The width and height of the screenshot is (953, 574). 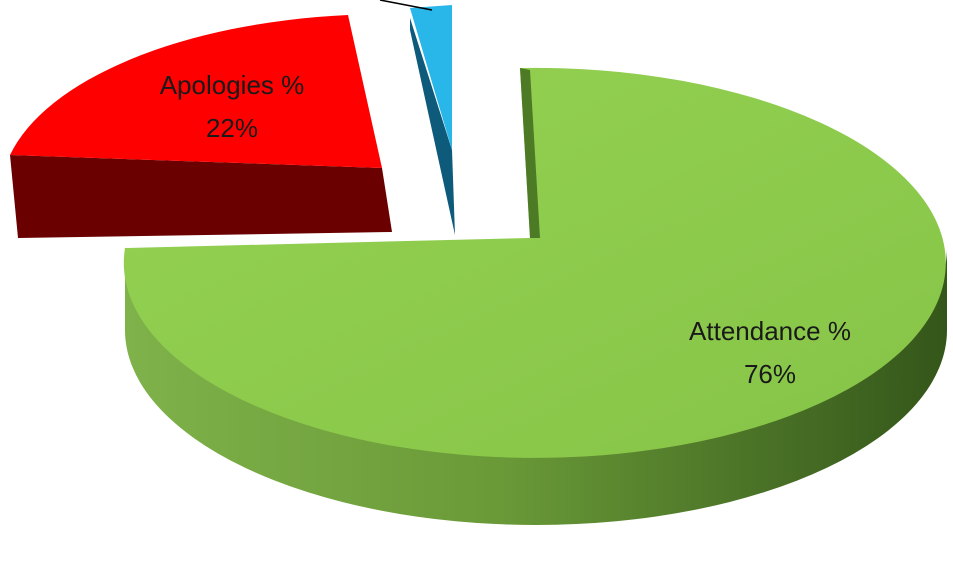 I want to click on slice-other-side, so click(x=432, y=126).